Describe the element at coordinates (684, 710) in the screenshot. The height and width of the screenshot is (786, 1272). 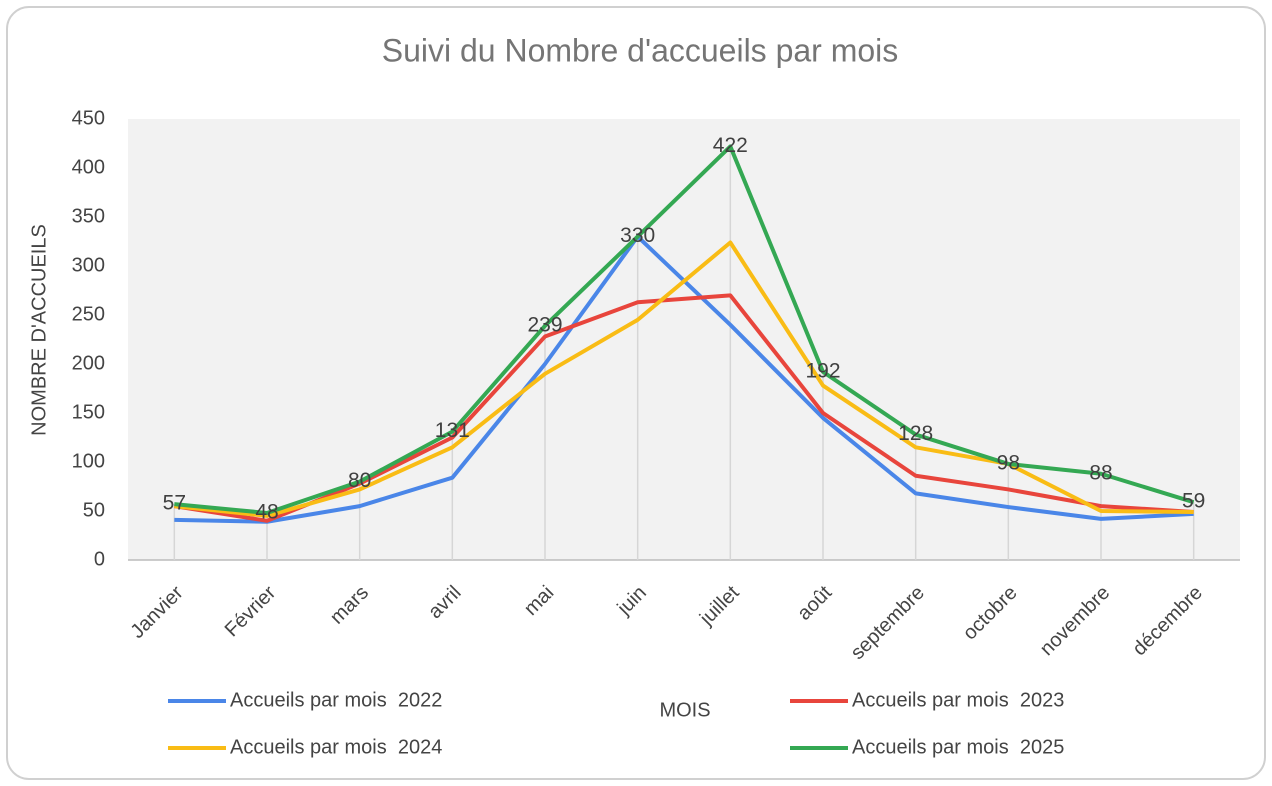
I see `x-axis-label: MOIS` at that location.